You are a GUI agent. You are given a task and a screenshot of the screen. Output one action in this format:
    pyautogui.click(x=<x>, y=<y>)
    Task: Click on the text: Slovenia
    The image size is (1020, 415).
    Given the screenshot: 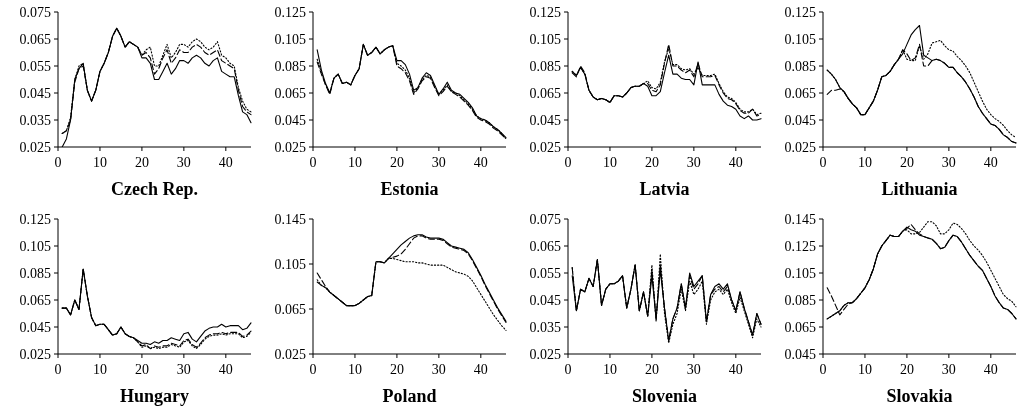 What is the action you would take?
    pyautogui.click(x=664, y=396)
    